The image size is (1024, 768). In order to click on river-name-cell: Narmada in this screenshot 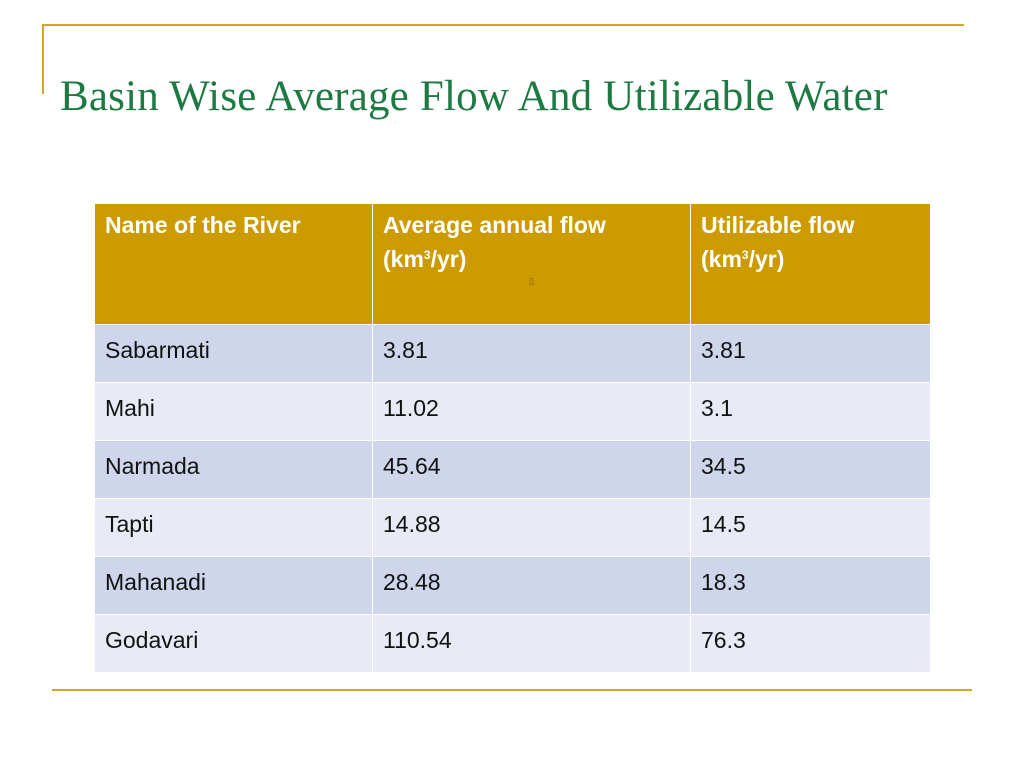, I will do `click(233, 469)`.